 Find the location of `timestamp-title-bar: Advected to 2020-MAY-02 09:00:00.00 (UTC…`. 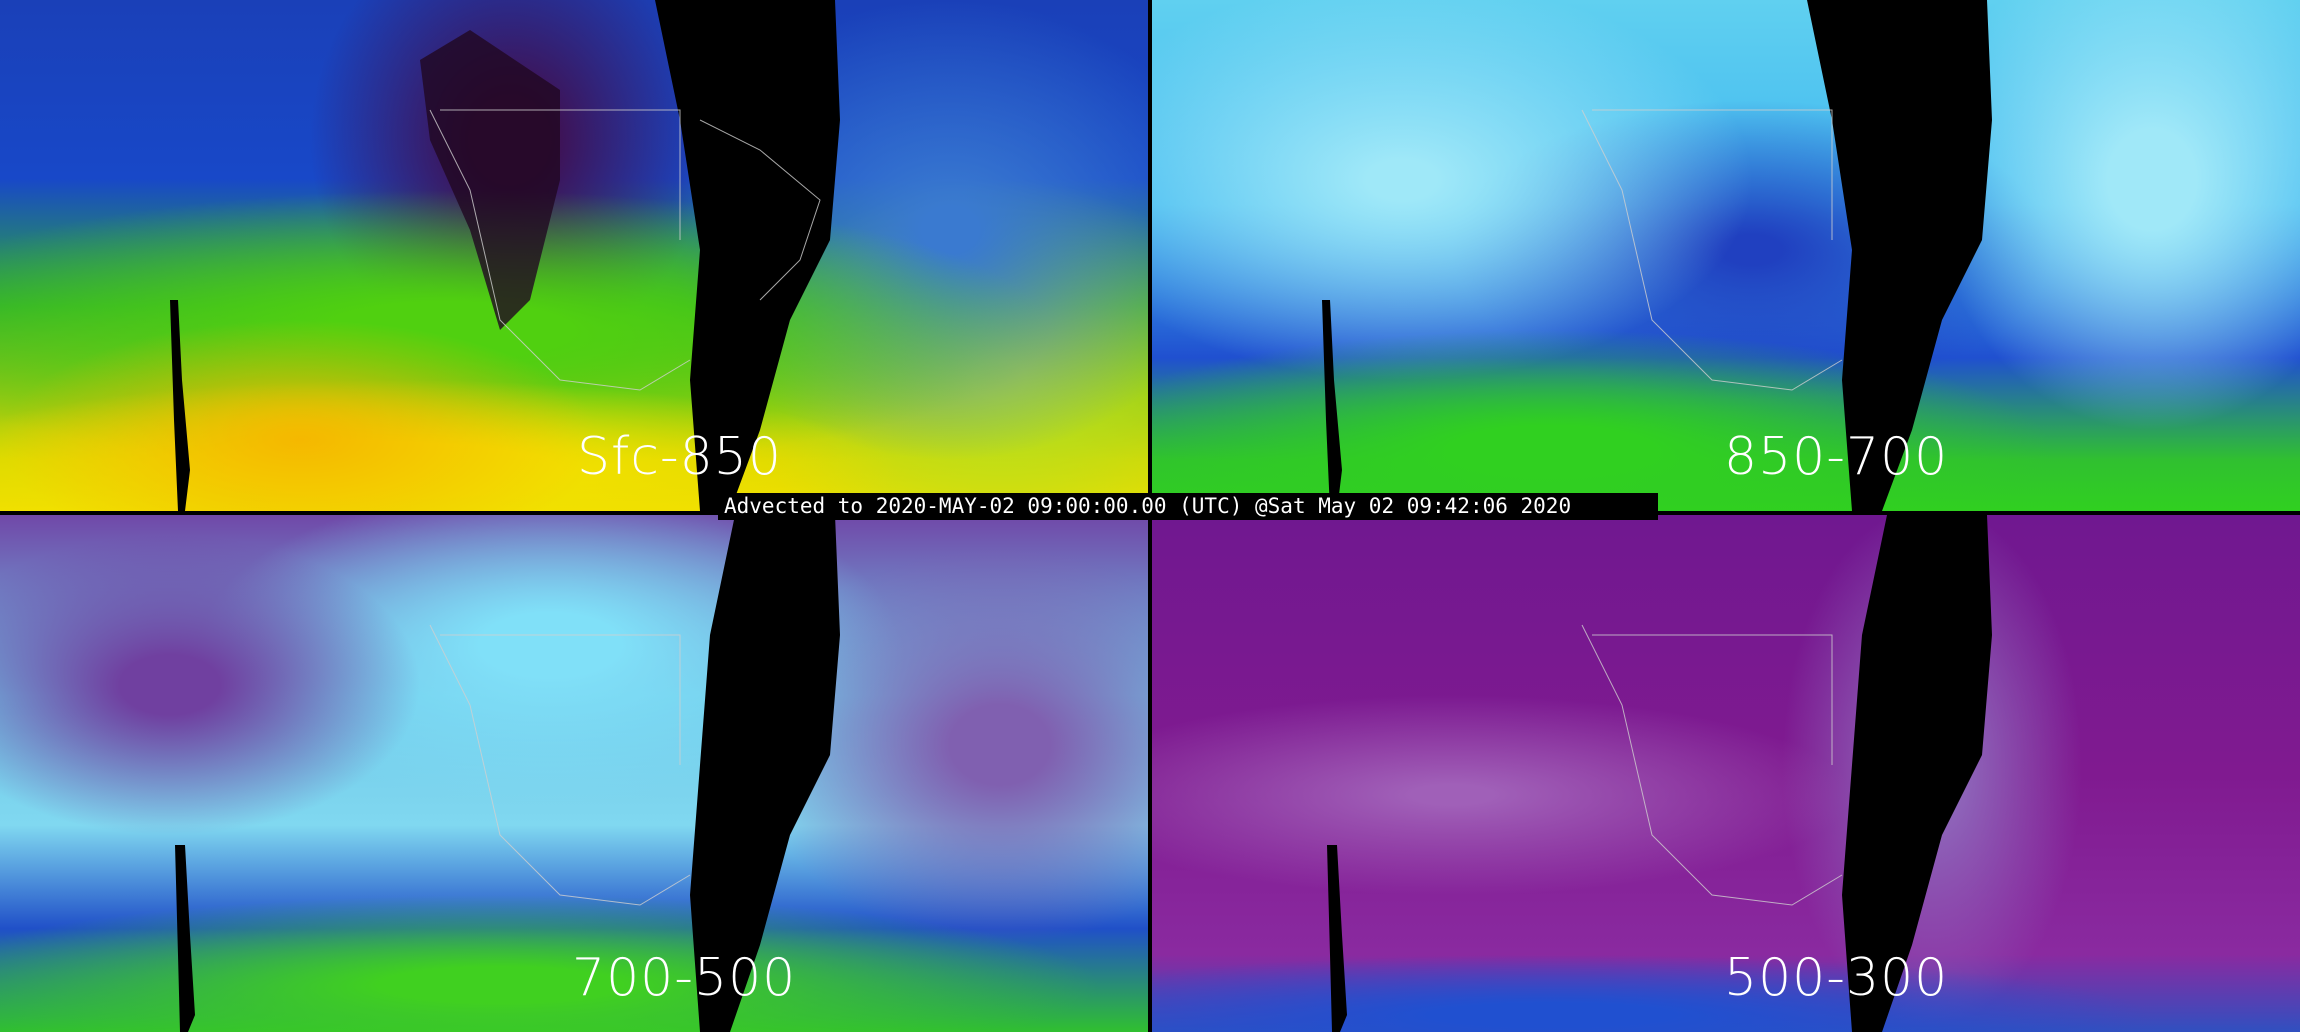

timestamp-title-bar: Advected to 2020-MAY-02 09:00:00.00 (UTC… is located at coordinates (1188, 506).